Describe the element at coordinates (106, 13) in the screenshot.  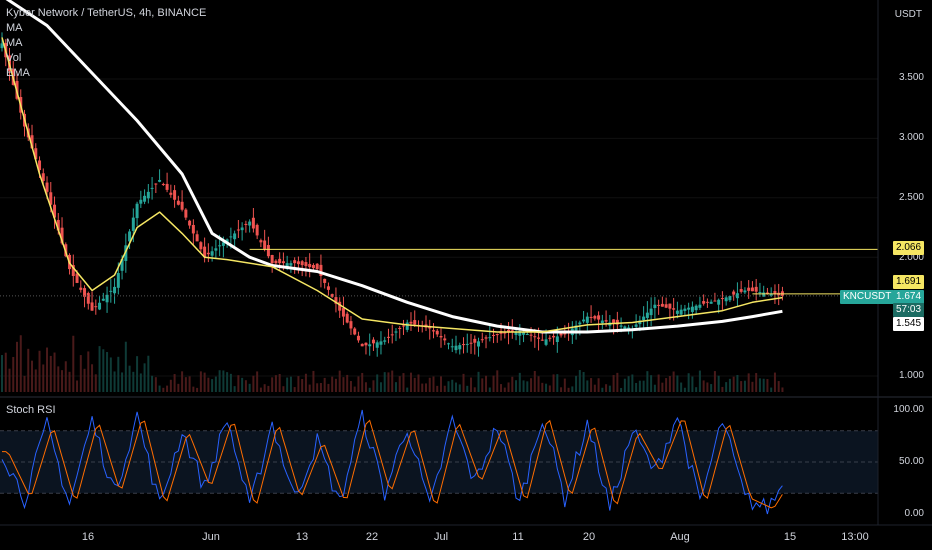
I see `symbol-title: Kyber Network / TetherUS, 4h, BINANCE` at that location.